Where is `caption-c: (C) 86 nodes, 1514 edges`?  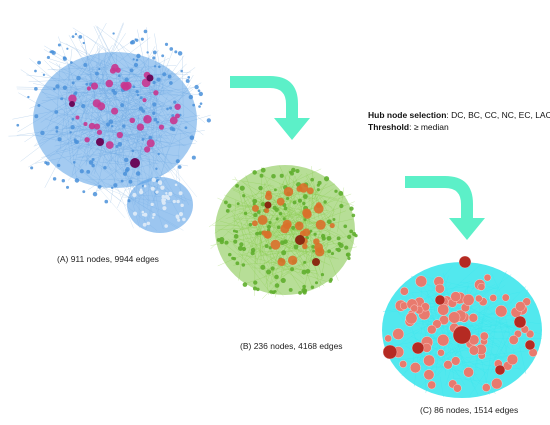
caption-c: (C) 86 nodes, 1514 edges is located at coordinates (469, 410).